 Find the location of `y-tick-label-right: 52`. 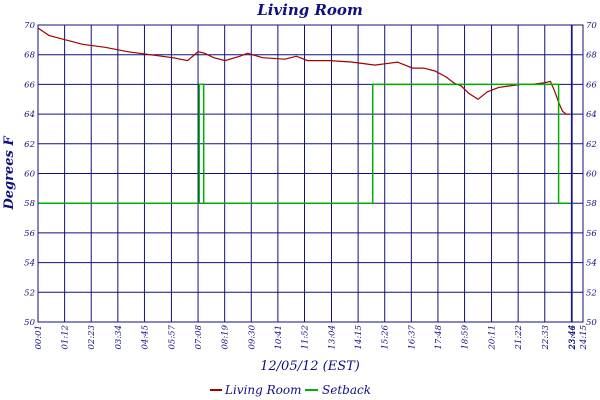

y-tick-label-right: 52 is located at coordinates (591, 293).